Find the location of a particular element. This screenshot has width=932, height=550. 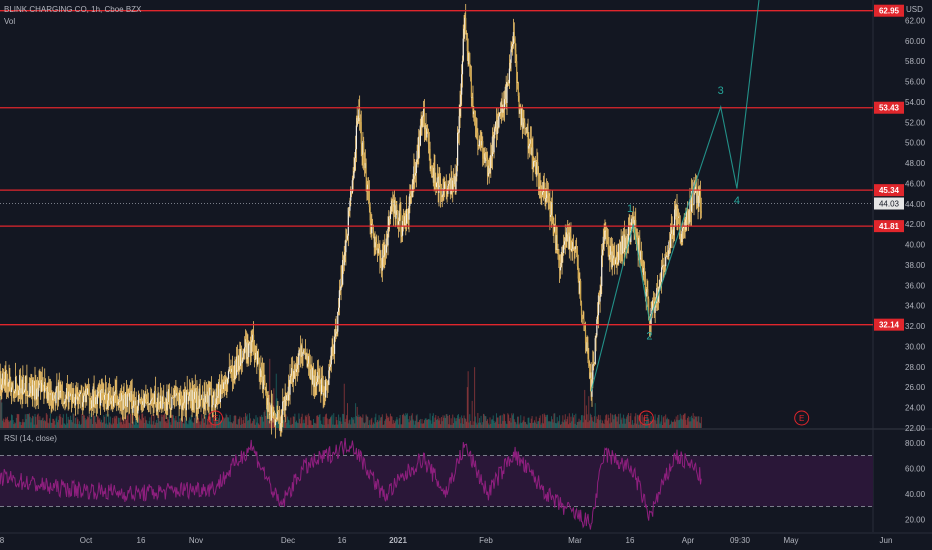

level-price-label: 53.43 is located at coordinates (889, 108).